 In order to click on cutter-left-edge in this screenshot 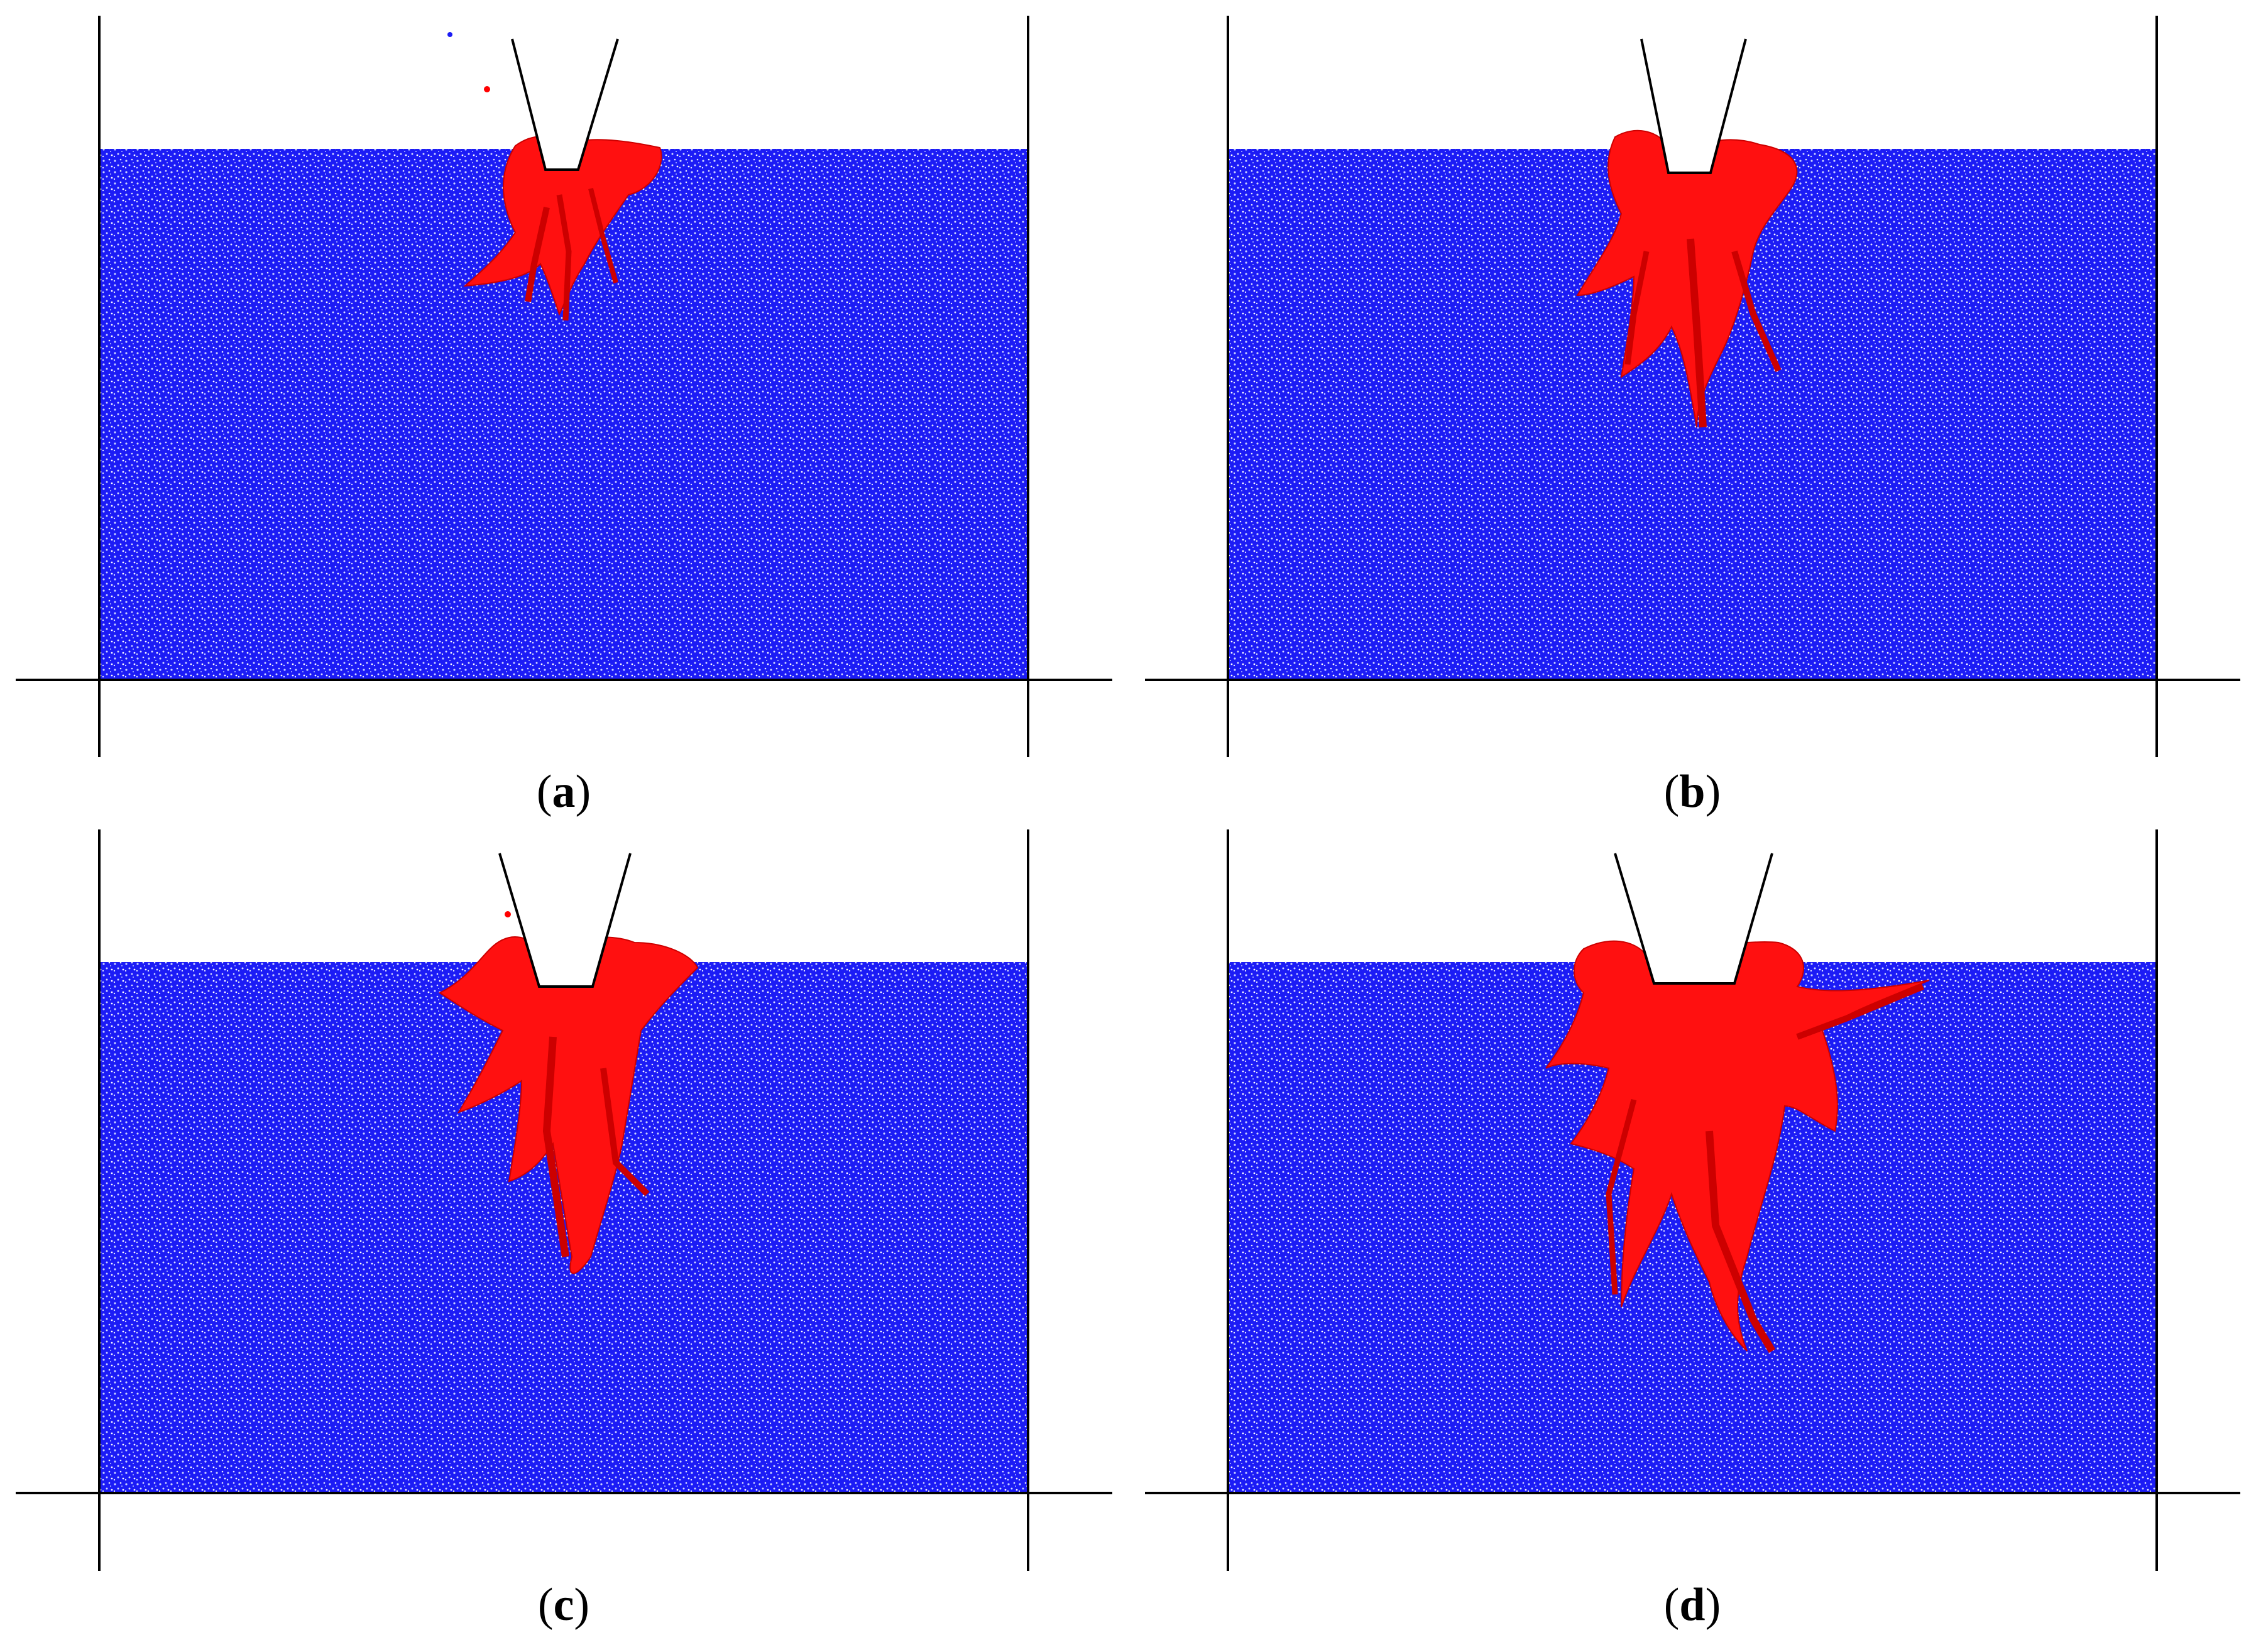, I will do `click(565, 104)`.